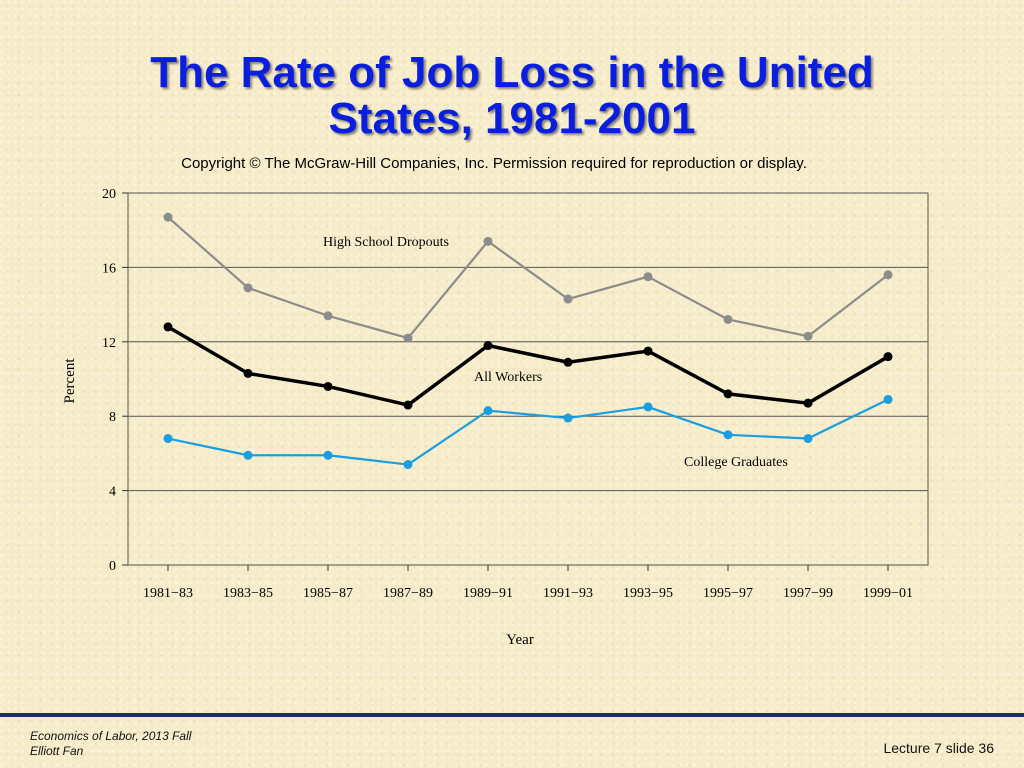 This screenshot has height=768, width=1024. I want to click on y-tick-label: 16, so click(109, 268).